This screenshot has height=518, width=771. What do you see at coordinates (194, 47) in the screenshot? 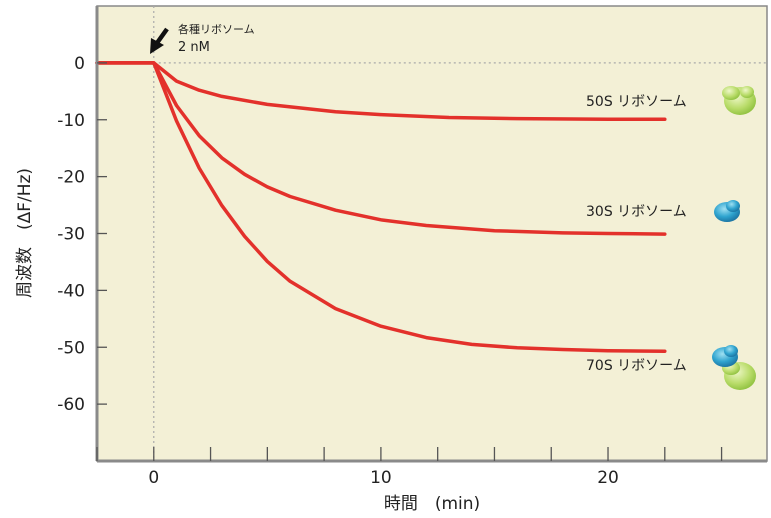
I see `injection-concentration: 2 nM` at bounding box center [194, 47].